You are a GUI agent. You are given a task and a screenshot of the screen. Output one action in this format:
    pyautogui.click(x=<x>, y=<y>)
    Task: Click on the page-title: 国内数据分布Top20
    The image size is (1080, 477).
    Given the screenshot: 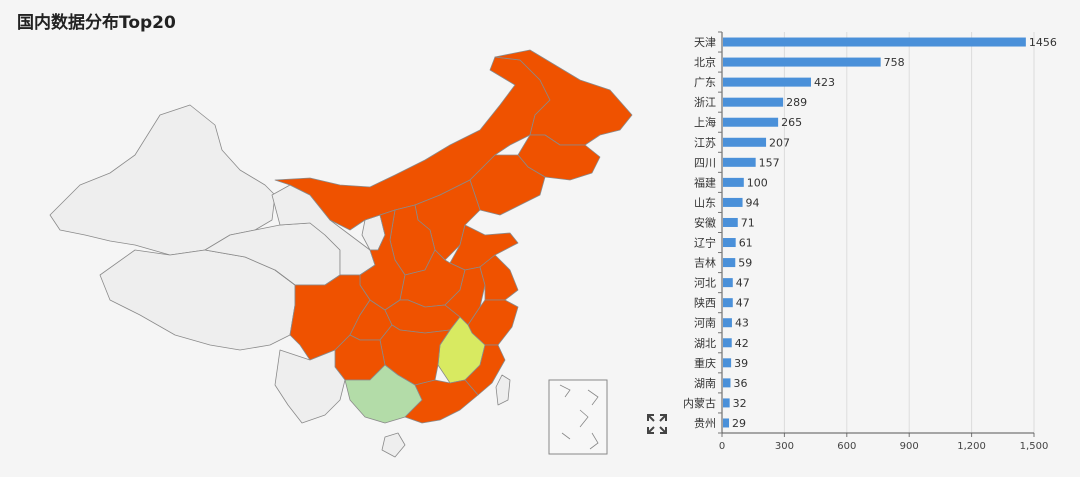 What is the action you would take?
    pyautogui.click(x=96, y=23)
    